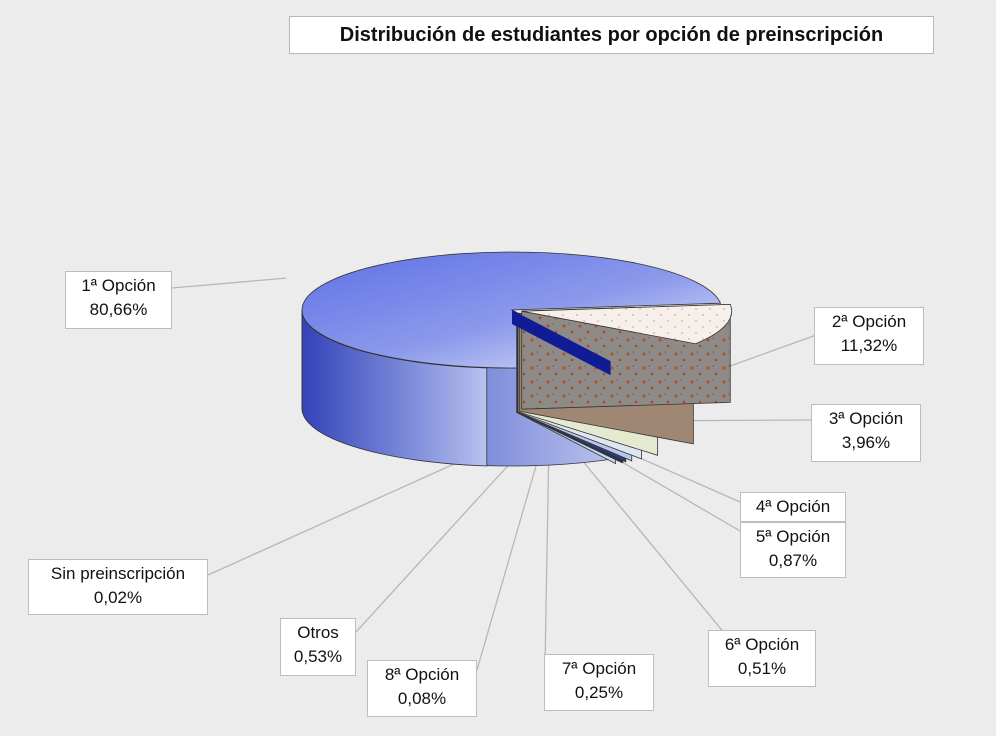 This screenshot has width=996, height=736. I want to click on data-label-value: 0,53%, so click(318, 656).